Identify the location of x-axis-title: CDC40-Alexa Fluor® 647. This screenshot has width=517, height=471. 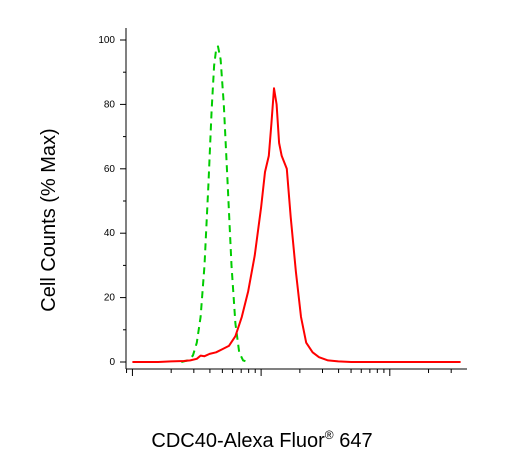
(261, 440).